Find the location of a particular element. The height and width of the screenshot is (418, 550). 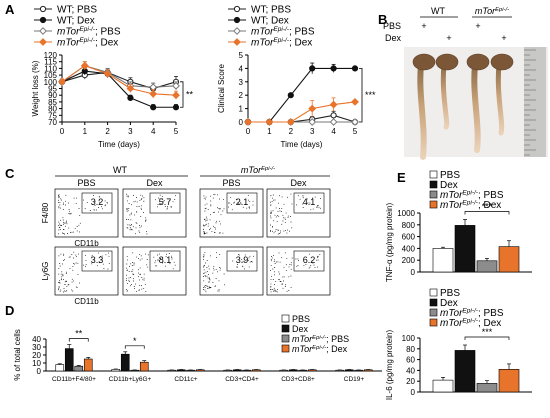

y-tick-label: 40 is located at coordinates (410, 370).